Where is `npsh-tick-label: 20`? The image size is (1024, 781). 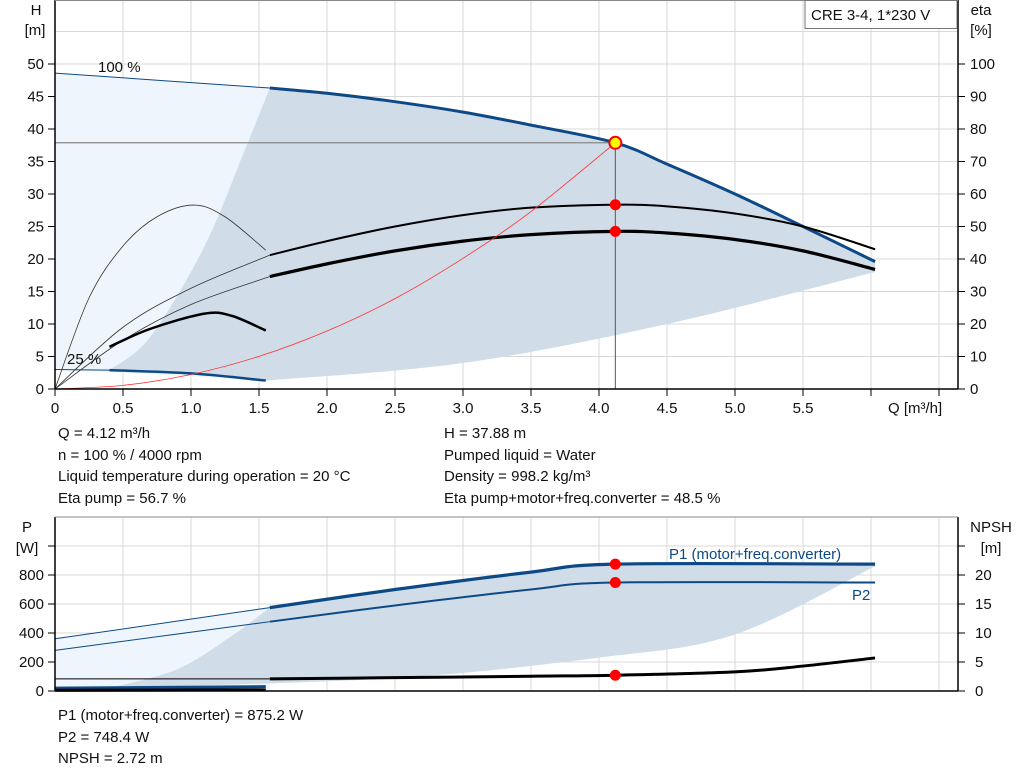 npsh-tick-label: 20 is located at coordinates (983, 575).